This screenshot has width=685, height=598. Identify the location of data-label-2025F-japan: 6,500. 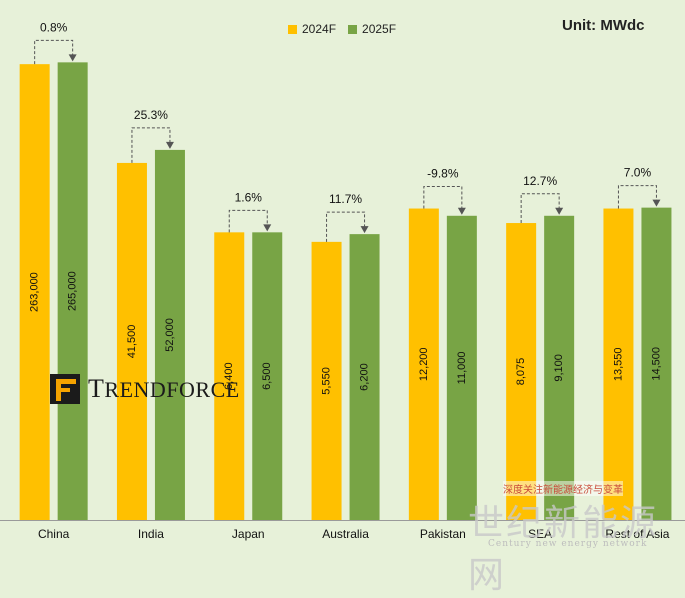
(267, 376).